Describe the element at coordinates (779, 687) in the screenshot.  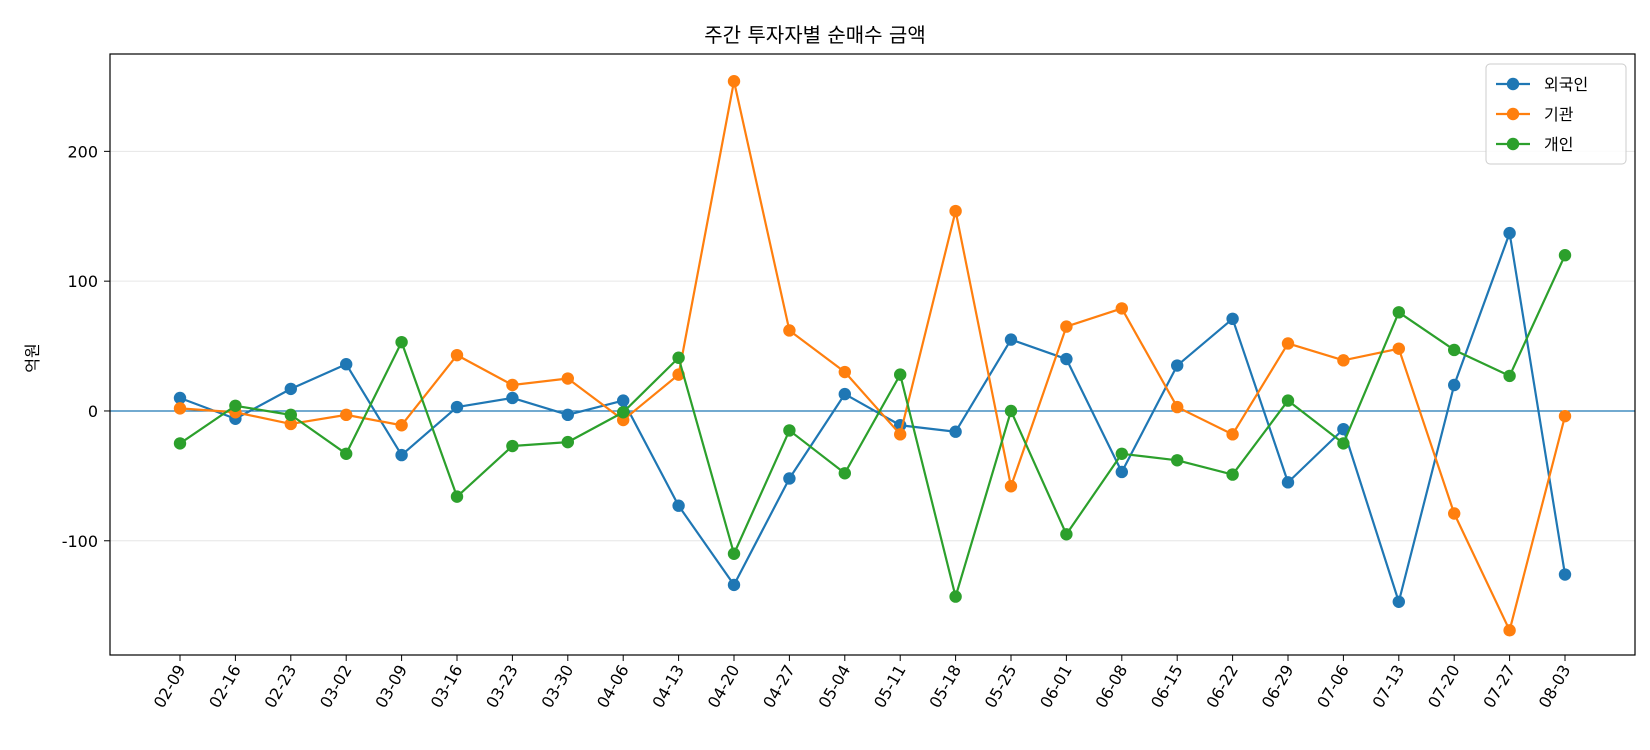
I see `x-tick-label: 04-27` at that location.